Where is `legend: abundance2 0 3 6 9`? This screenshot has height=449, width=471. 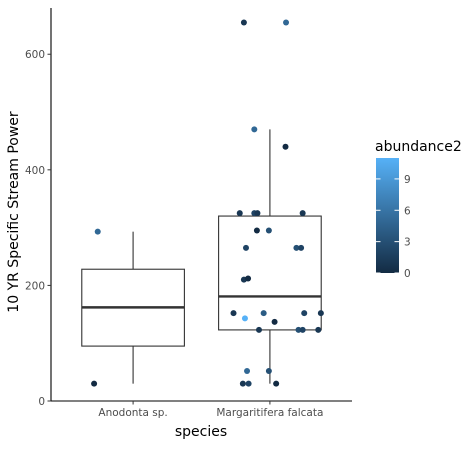 legend: abundance2 0 3 6 9 is located at coordinates (418, 209).